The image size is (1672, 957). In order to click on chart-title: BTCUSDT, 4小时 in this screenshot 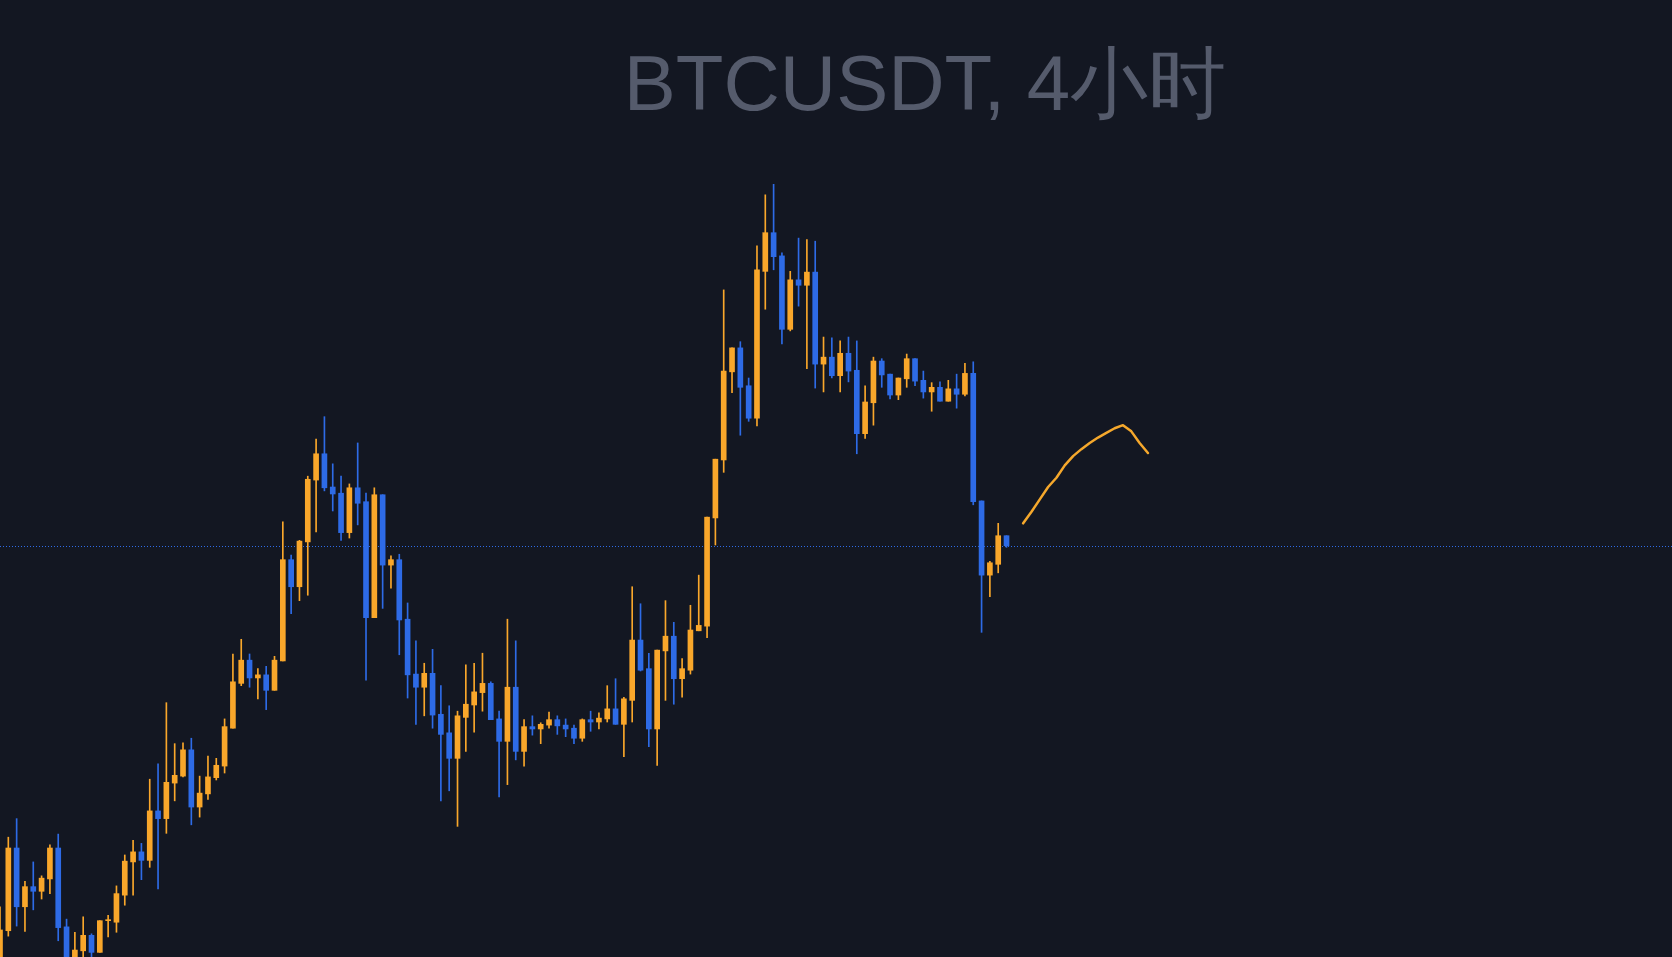, I will do `click(925, 82)`.